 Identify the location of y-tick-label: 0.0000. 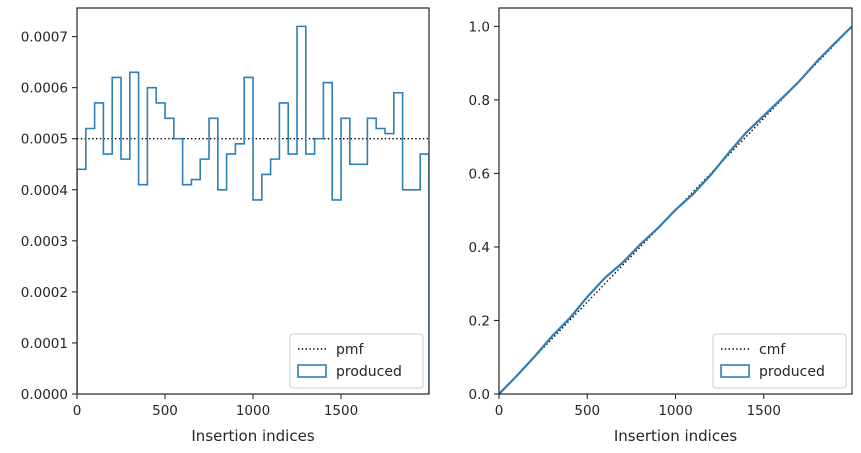
(44, 395).